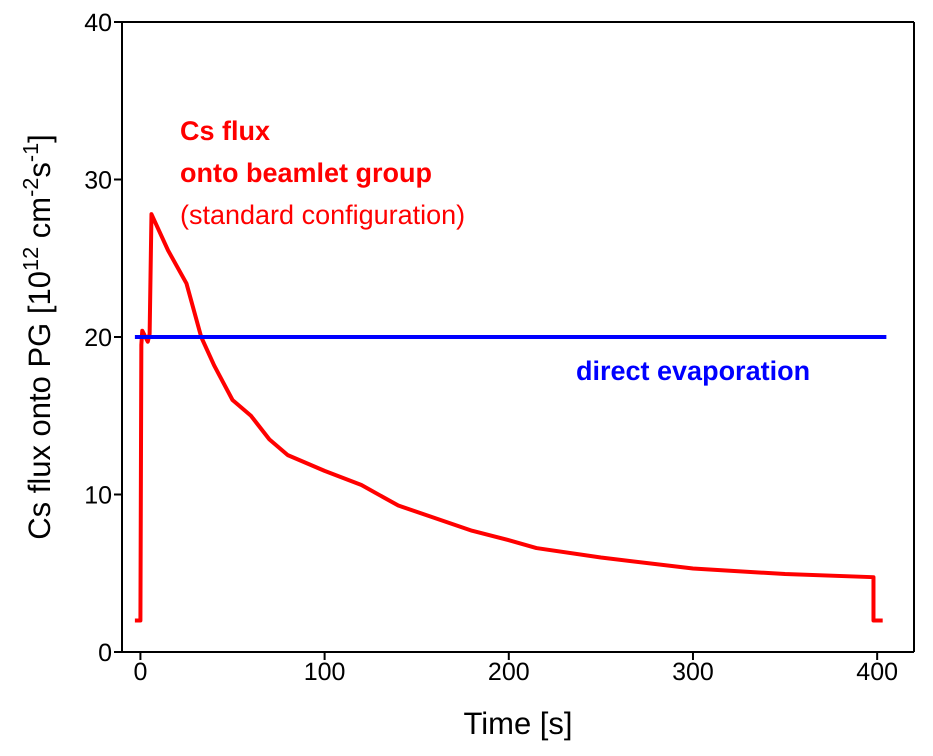 The width and height of the screenshot is (933, 756). What do you see at coordinates (140, 672) in the screenshot?
I see `x-tick-label: 0` at bounding box center [140, 672].